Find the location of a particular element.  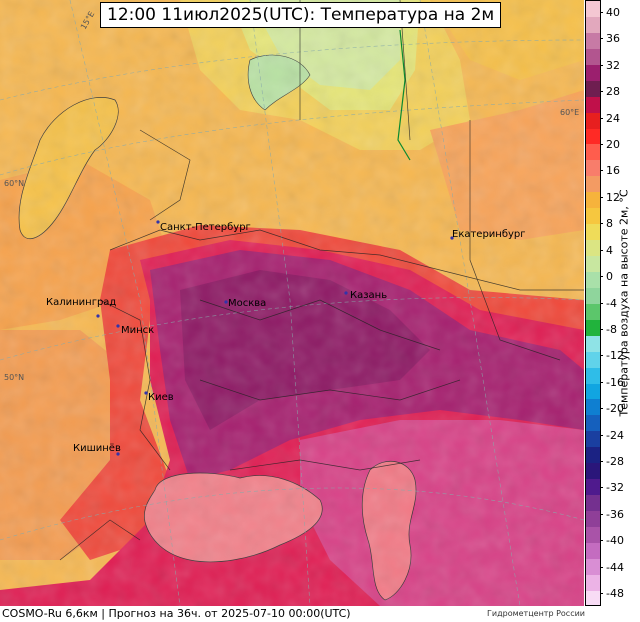

colorbar-tick: 36 is located at coordinates (610, 39).